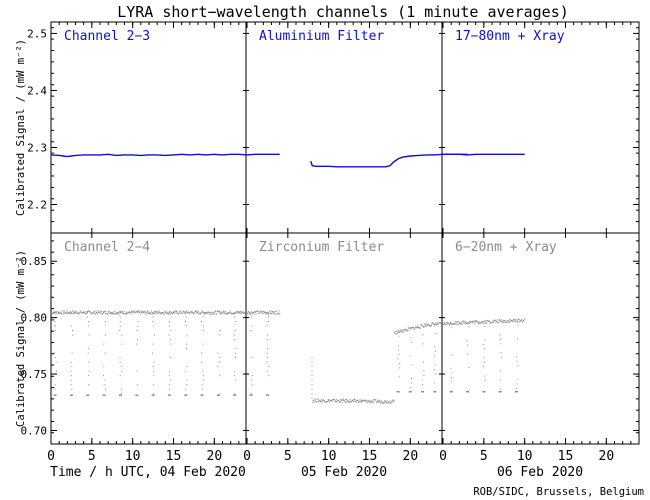 The width and height of the screenshot is (650, 500). I want to click on y-tick-label: 0.80, so click(34, 318).